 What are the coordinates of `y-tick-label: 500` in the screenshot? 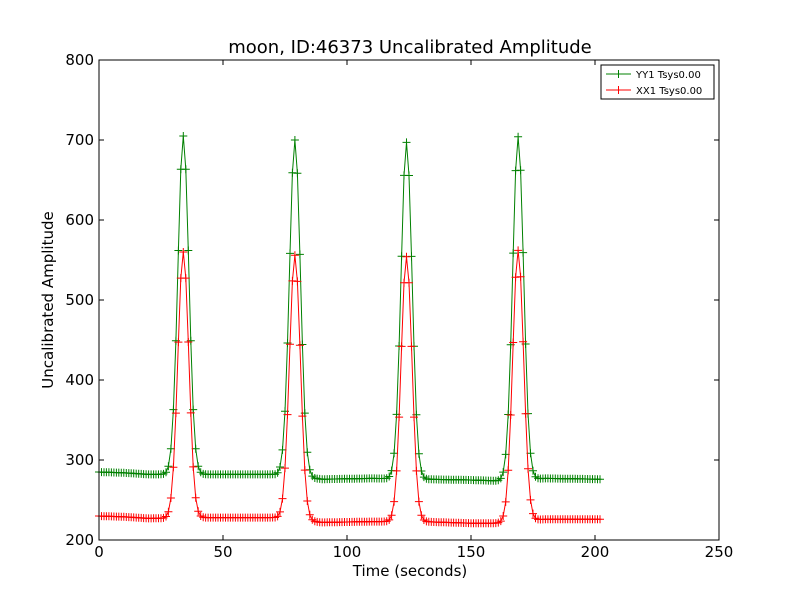 It's located at (79, 300).